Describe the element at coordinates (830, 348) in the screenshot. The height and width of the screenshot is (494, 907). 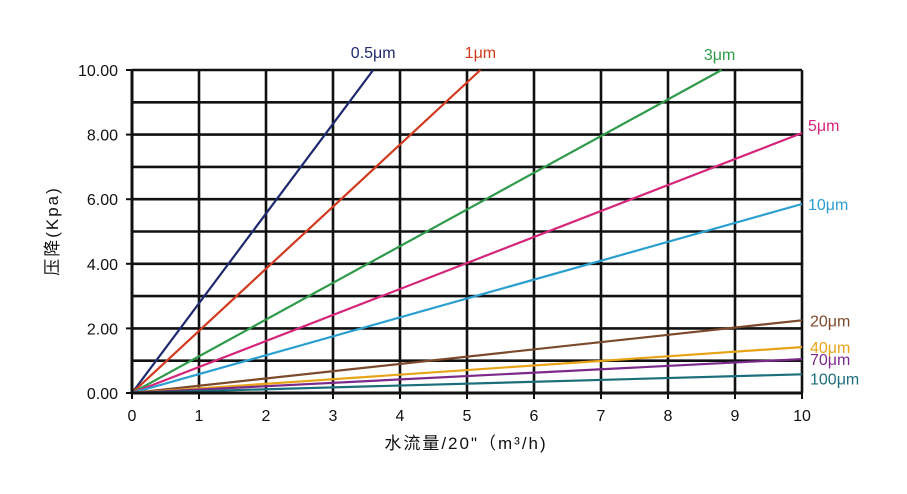
I see `series-label-6: 40μm` at that location.